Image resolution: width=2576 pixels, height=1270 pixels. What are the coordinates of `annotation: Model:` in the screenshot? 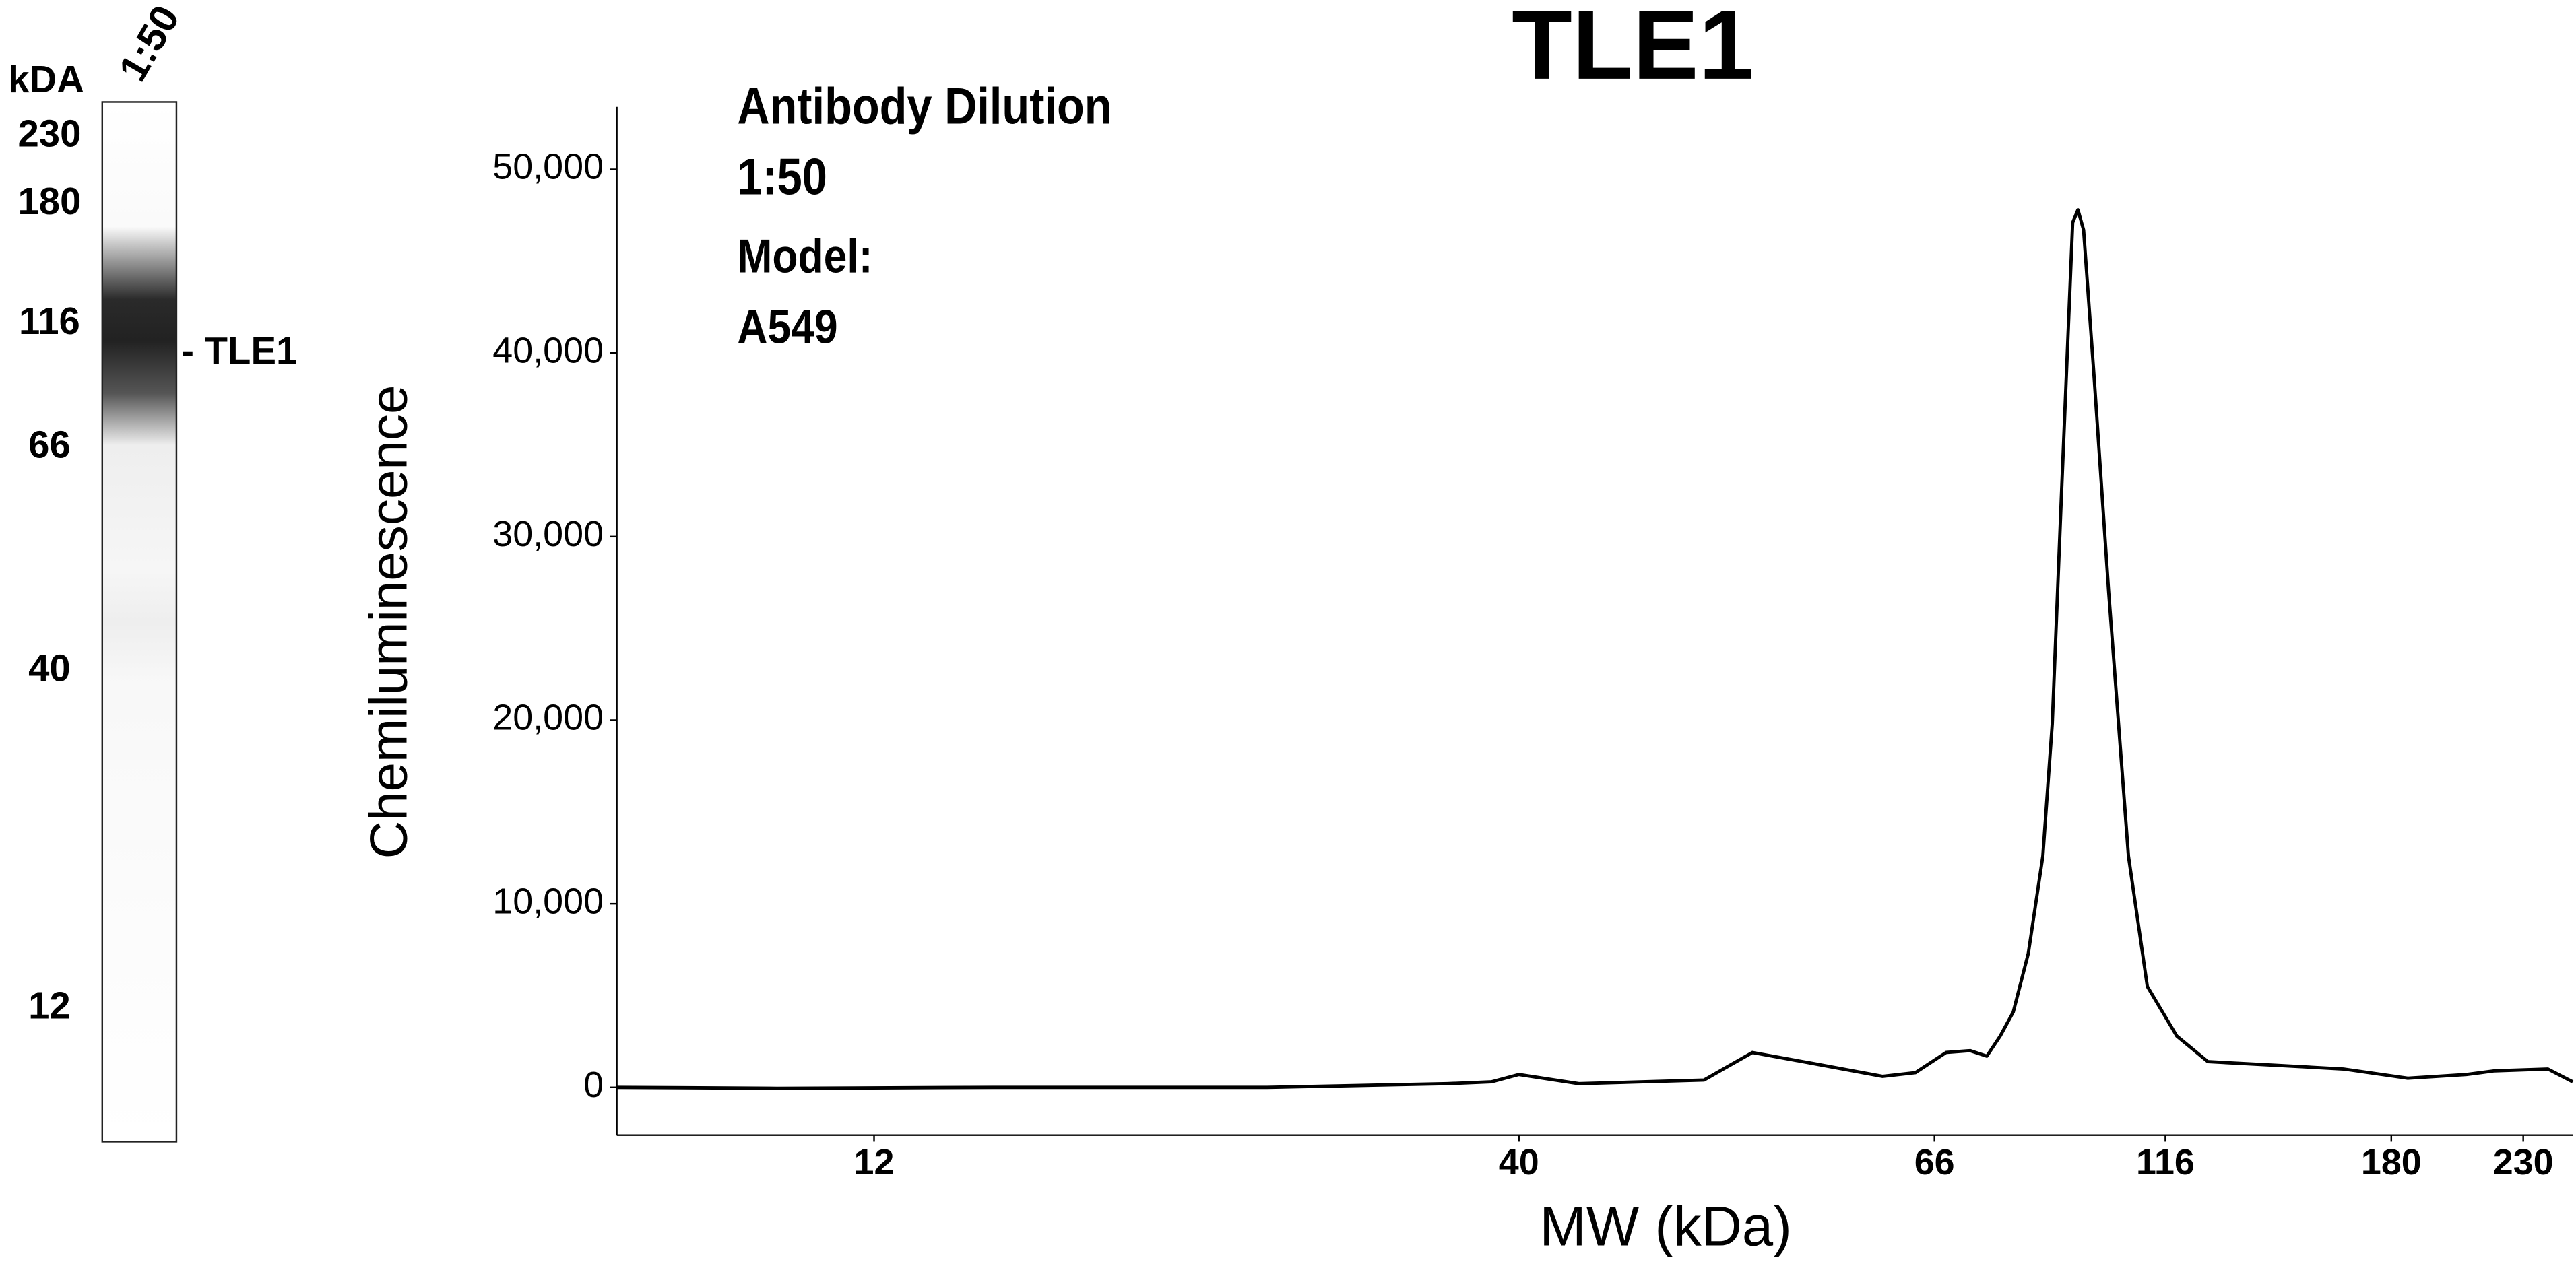 It's located at (804, 256).